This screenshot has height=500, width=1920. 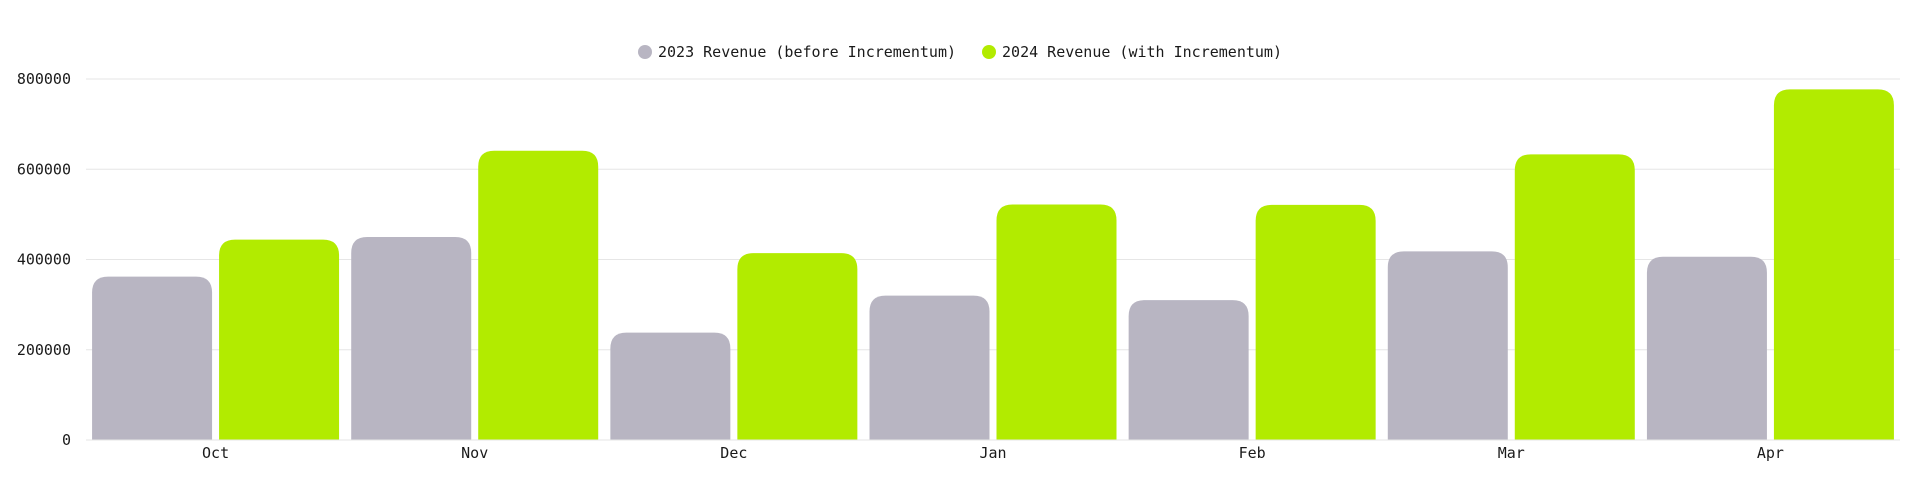 What do you see at coordinates (44, 260) in the screenshot?
I see `y-tick-label: 400000` at bounding box center [44, 260].